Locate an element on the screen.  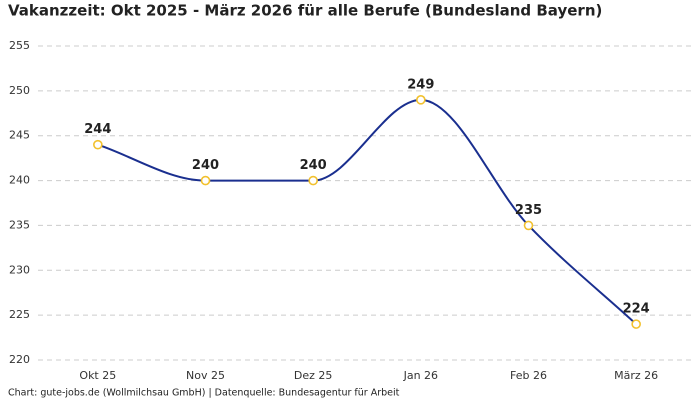
x-tick-label: März 26 is located at coordinates (636, 375).